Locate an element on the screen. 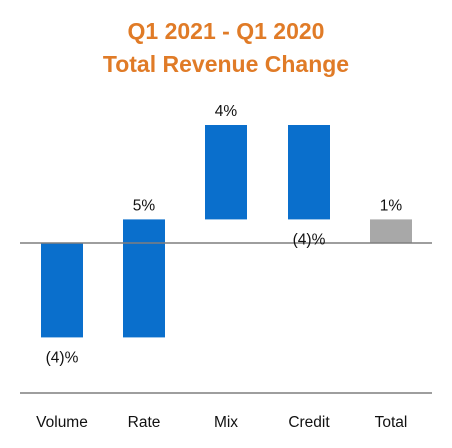 Image resolution: width=452 pixels, height=448 pixels. category-labels: Volume Rate Mix Credit Total is located at coordinates (221, 422).